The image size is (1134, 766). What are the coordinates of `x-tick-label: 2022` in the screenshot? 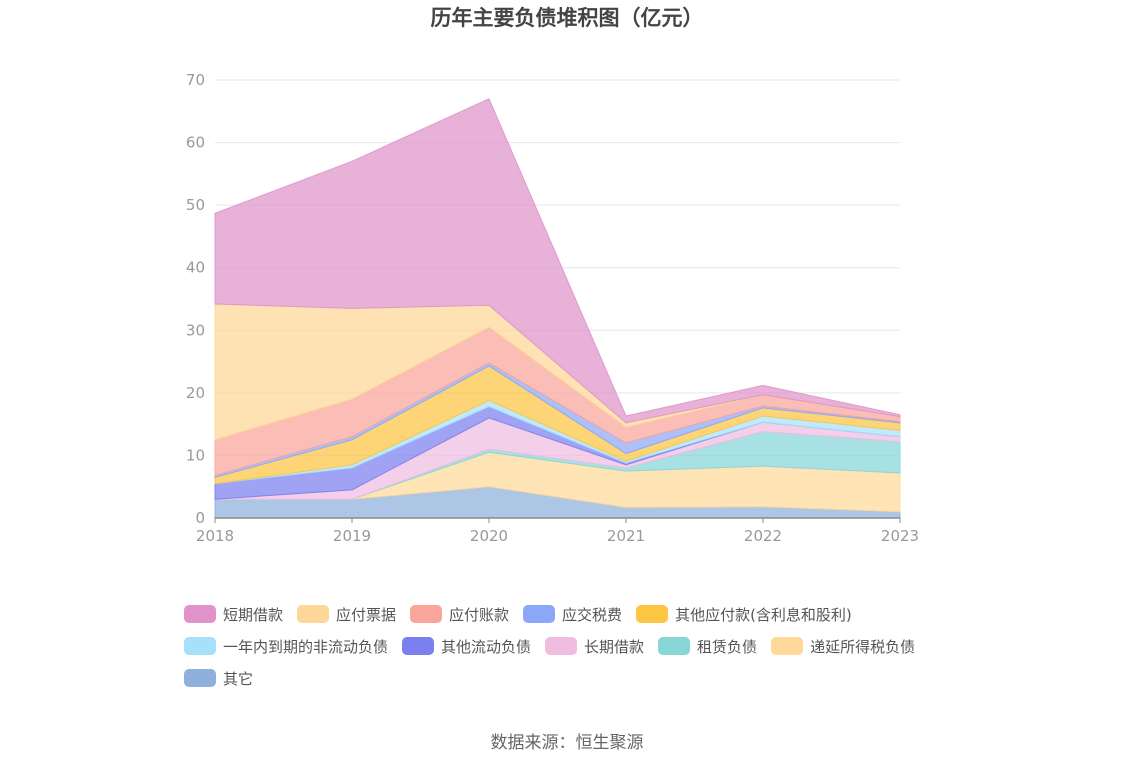 It's located at (763, 536).